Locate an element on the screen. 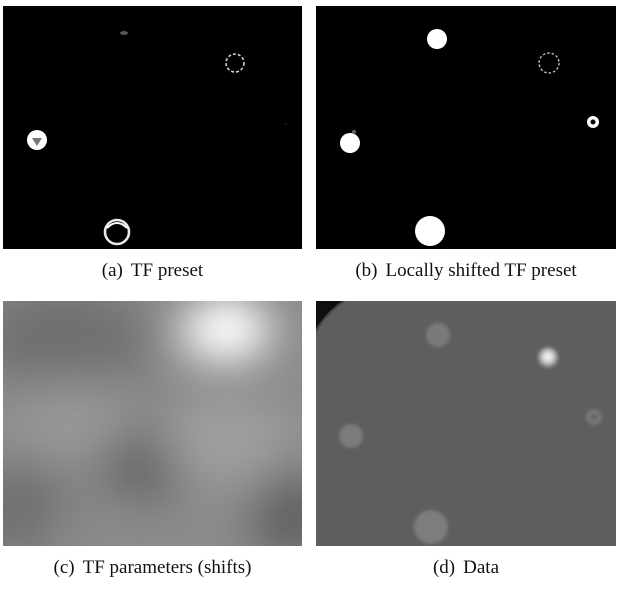 This screenshot has width=622, height=589. caption-tag: (b) is located at coordinates (366, 270).